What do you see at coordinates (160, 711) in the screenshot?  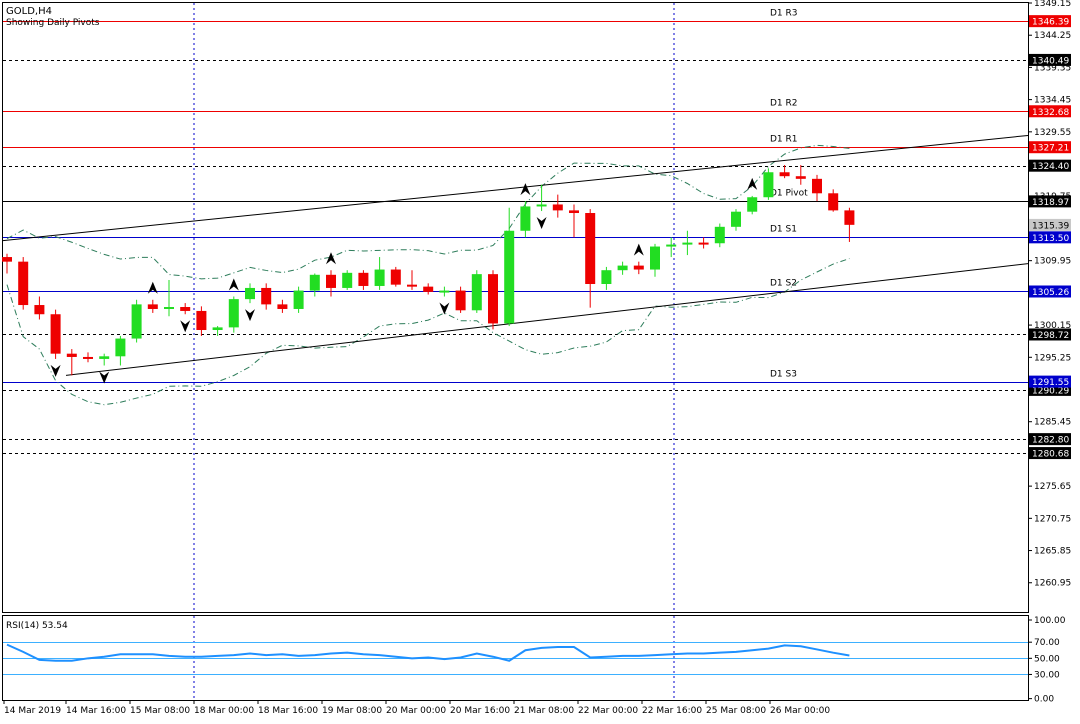 I see `x-tick-label: 15 Mar 08:00` at bounding box center [160, 711].